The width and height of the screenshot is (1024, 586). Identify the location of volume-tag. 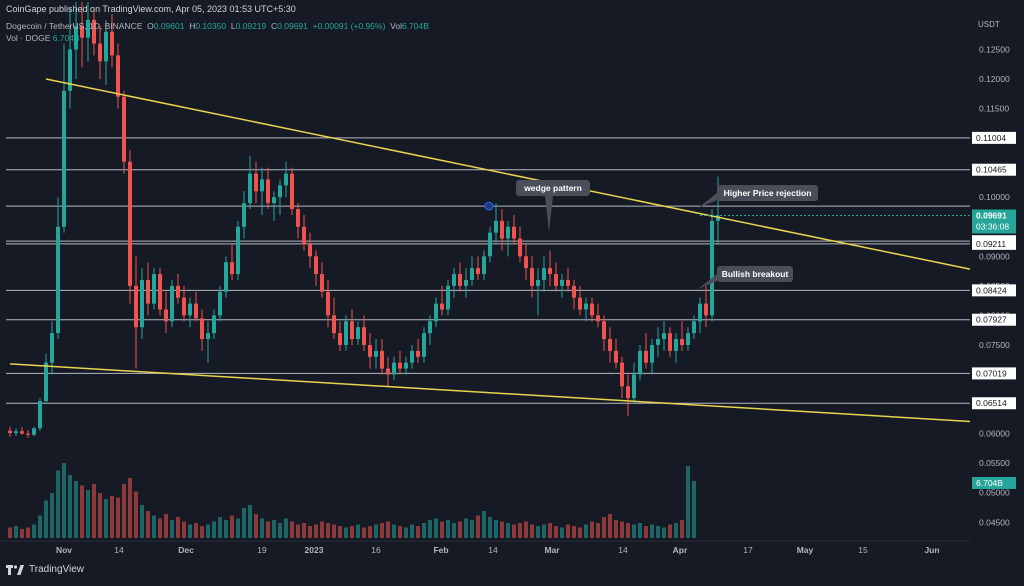
(994, 483).